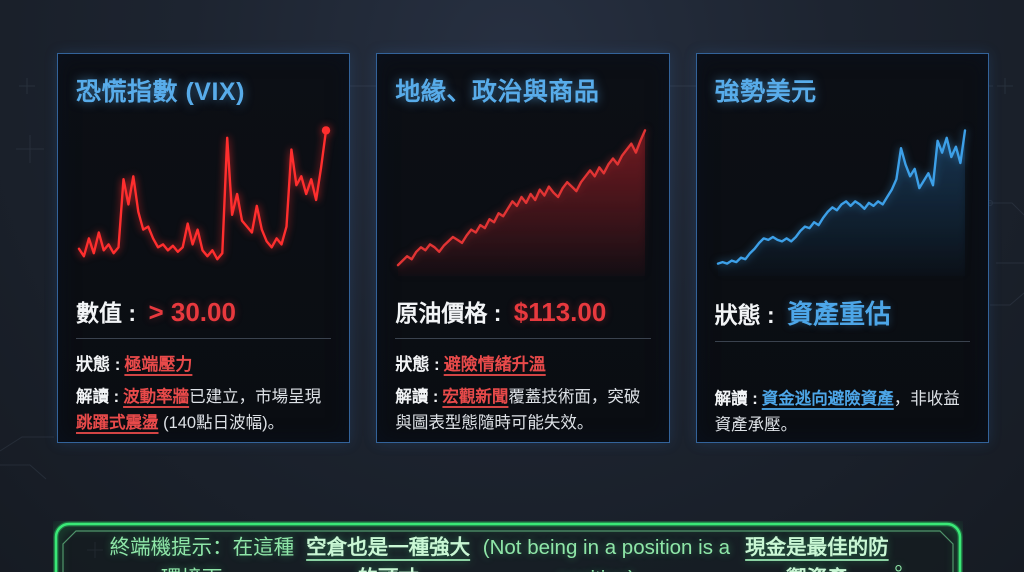 Image resolution: width=1024 pixels, height=572 pixels. Describe the element at coordinates (255, 397) in the screenshot. I see `text-segment: 已建立，市場呈現` at that location.